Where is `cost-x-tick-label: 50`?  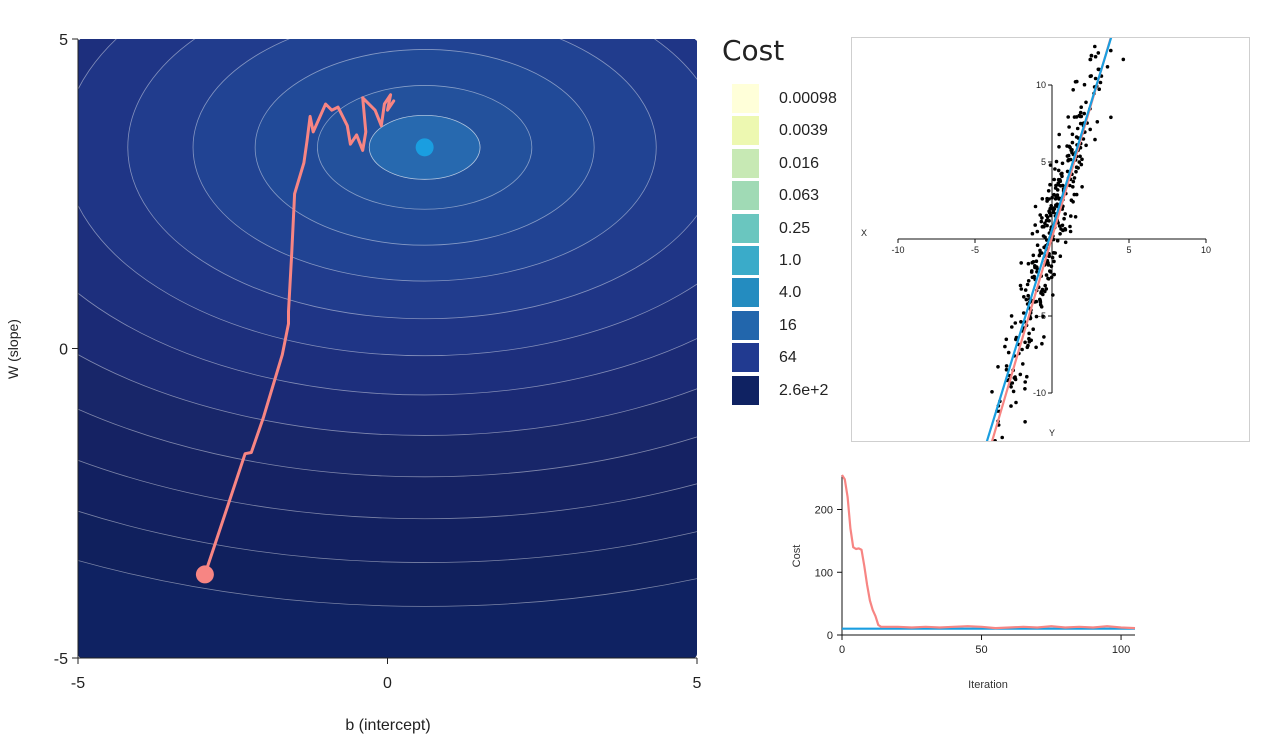 cost-x-tick-label: 50 is located at coordinates (981, 650).